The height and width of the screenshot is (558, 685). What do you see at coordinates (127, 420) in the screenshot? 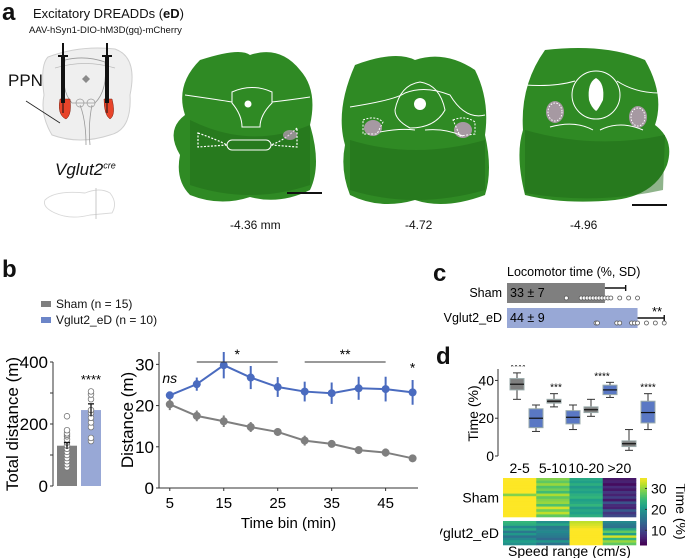
I see `y-axis-label: Distance (m)` at bounding box center [127, 420].